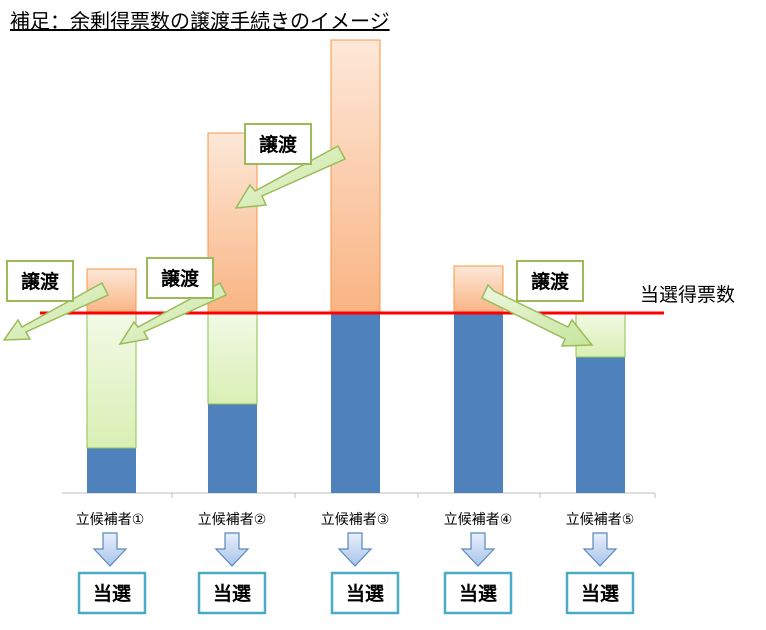  I want to click on page-title: 補足：余剰得票数の譲渡手続きのイメージ, so click(200, 21).